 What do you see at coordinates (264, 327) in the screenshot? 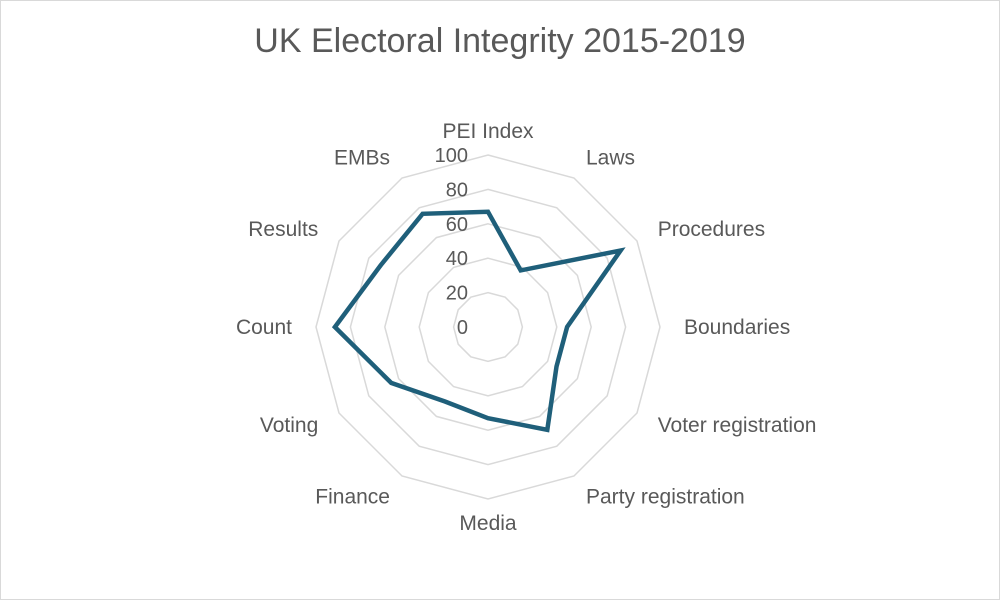
I see `category-label: Count` at bounding box center [264, 327].